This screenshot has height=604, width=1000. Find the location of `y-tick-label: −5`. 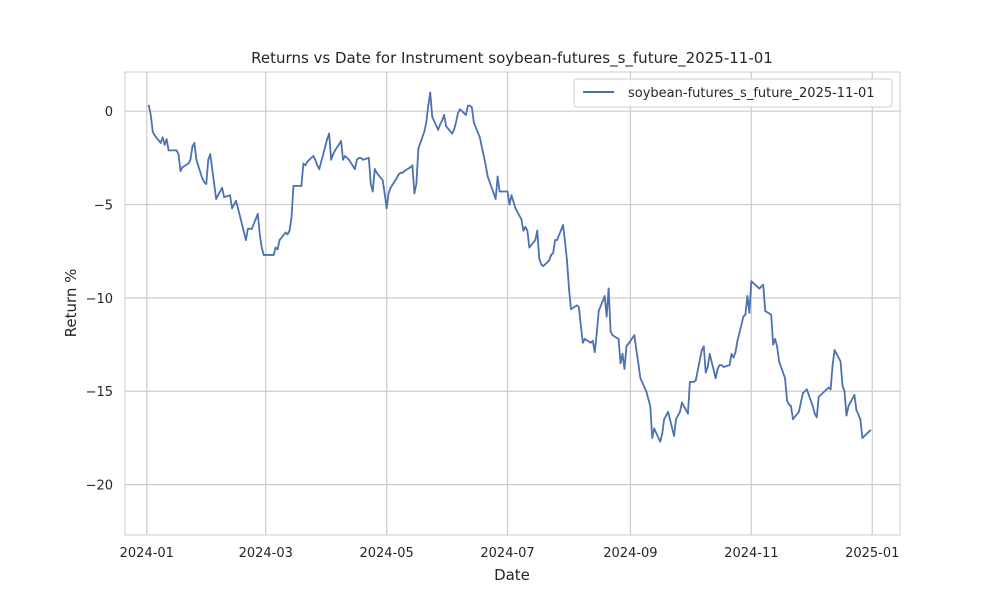

y-tick-label: −5 is located at coordinates (103, 206).